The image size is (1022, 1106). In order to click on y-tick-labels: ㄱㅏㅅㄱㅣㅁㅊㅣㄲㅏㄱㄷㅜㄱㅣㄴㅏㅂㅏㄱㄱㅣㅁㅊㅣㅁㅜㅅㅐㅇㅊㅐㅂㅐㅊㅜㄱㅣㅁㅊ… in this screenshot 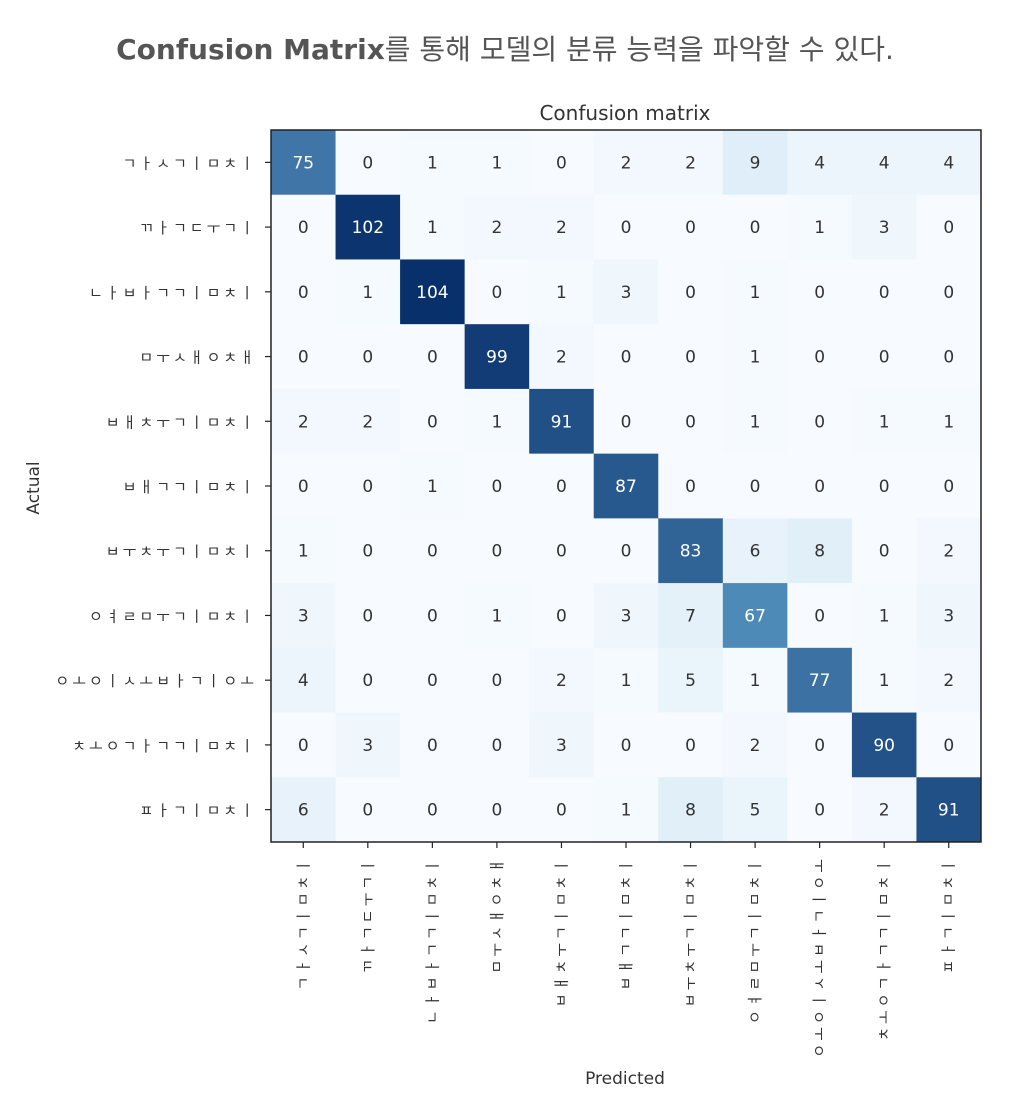, I will do `click(163, 487)`.